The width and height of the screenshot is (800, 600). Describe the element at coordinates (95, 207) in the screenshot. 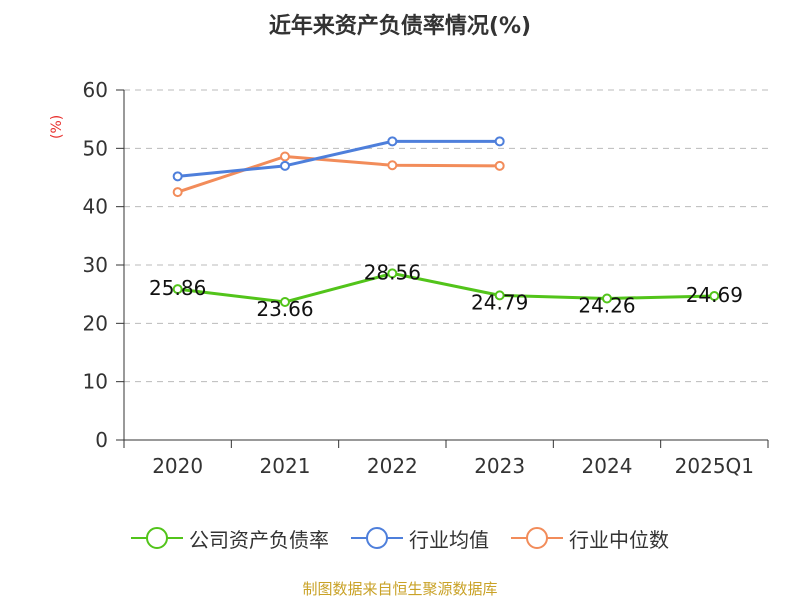

I see `y-tick-label: 40` at that location.